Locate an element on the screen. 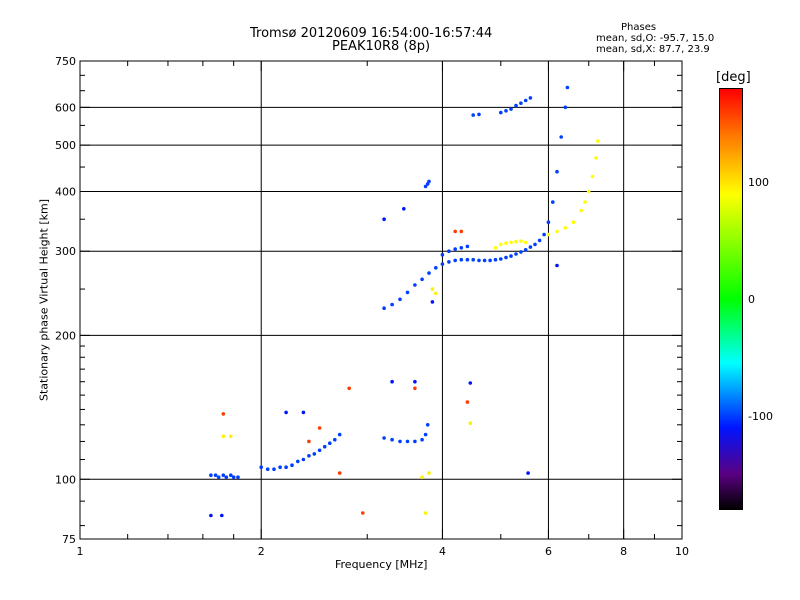  phases-x-stats: mean, sd,X: 87.7, 23.9 is located at coordinates (653, 49).